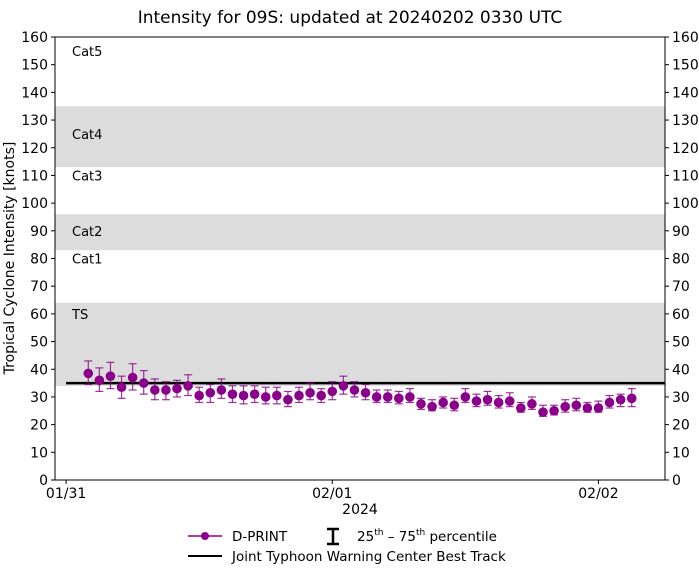  Describe the element at coordinates (360, 232) in the screenshot. I see `band-cat2` at that location.